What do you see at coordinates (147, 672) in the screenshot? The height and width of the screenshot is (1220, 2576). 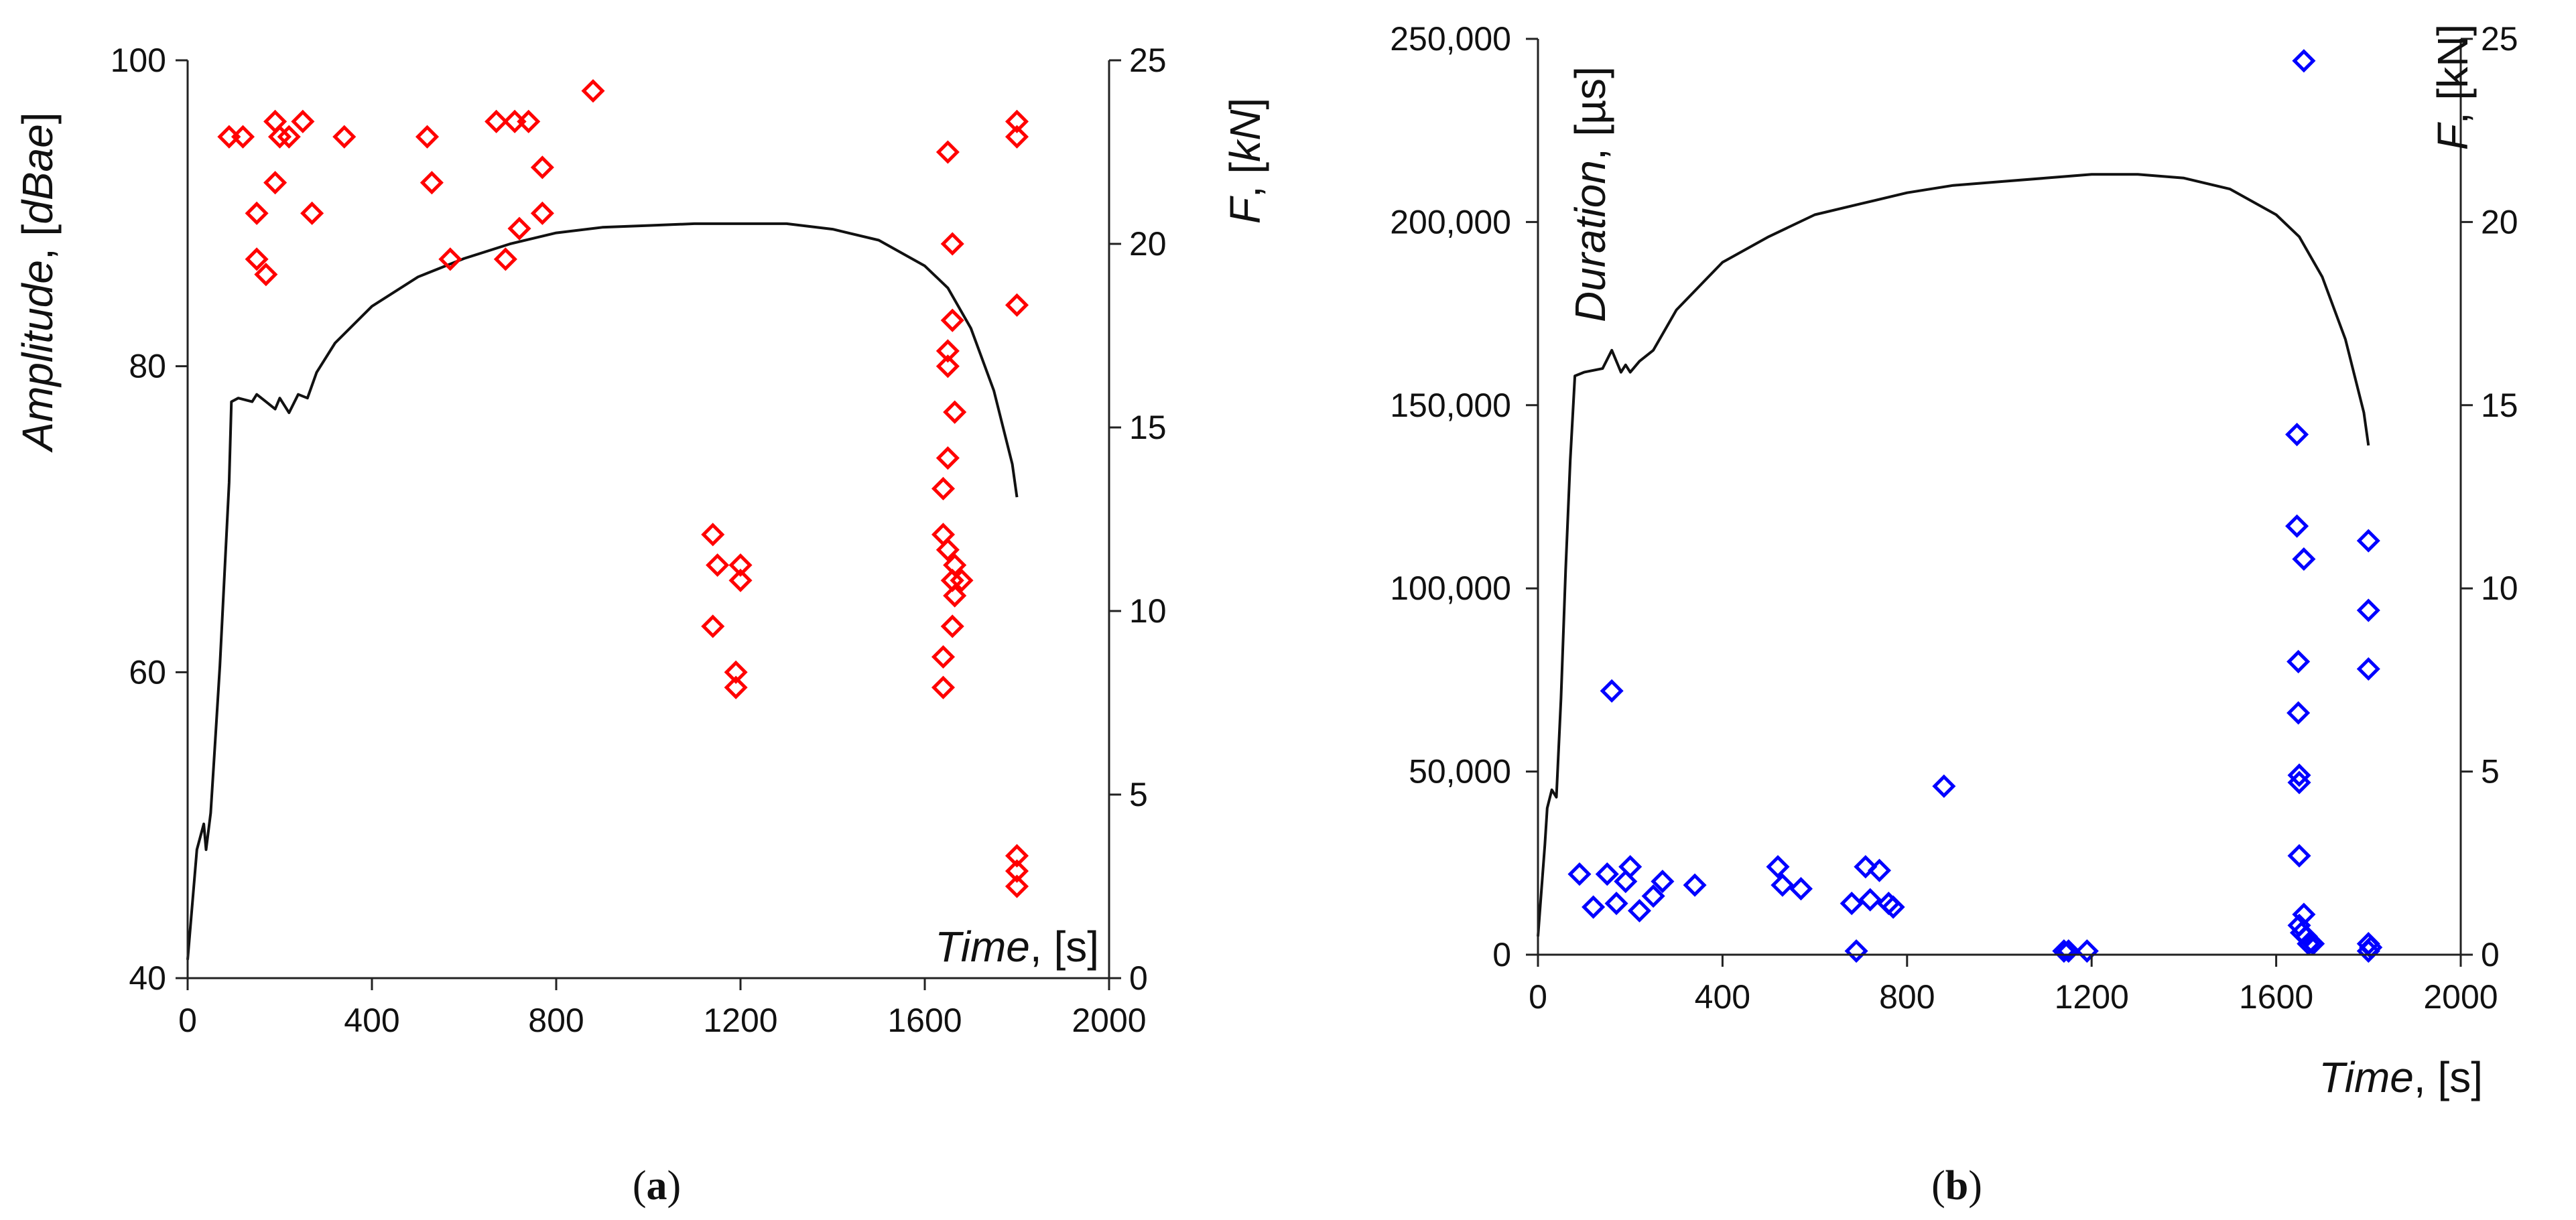 I see `chart-a-y-tick-label: 60` at bounding box center [147, 672].